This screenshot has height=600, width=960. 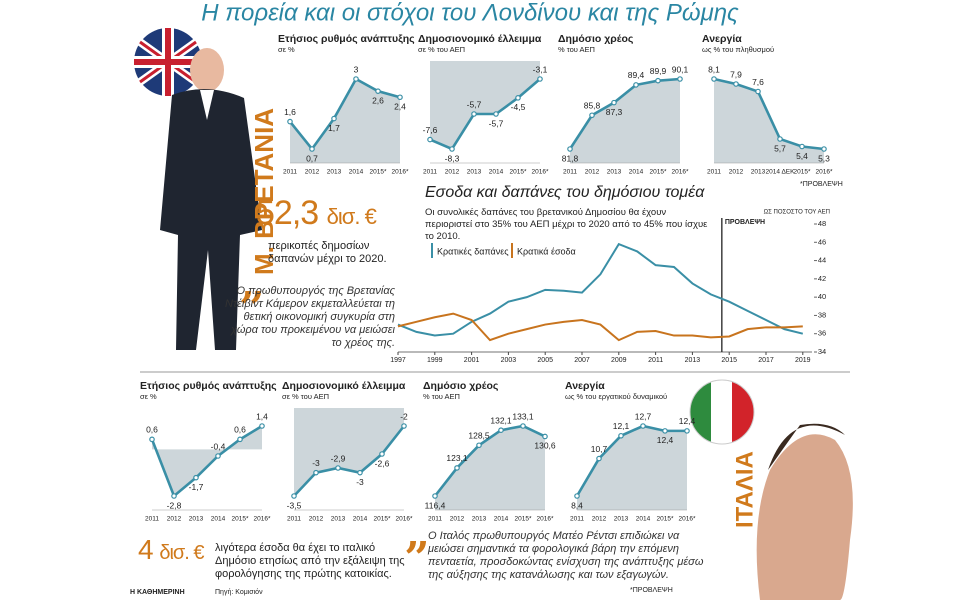 I want to click on amount: 52,3, so click(x=287, y=213).